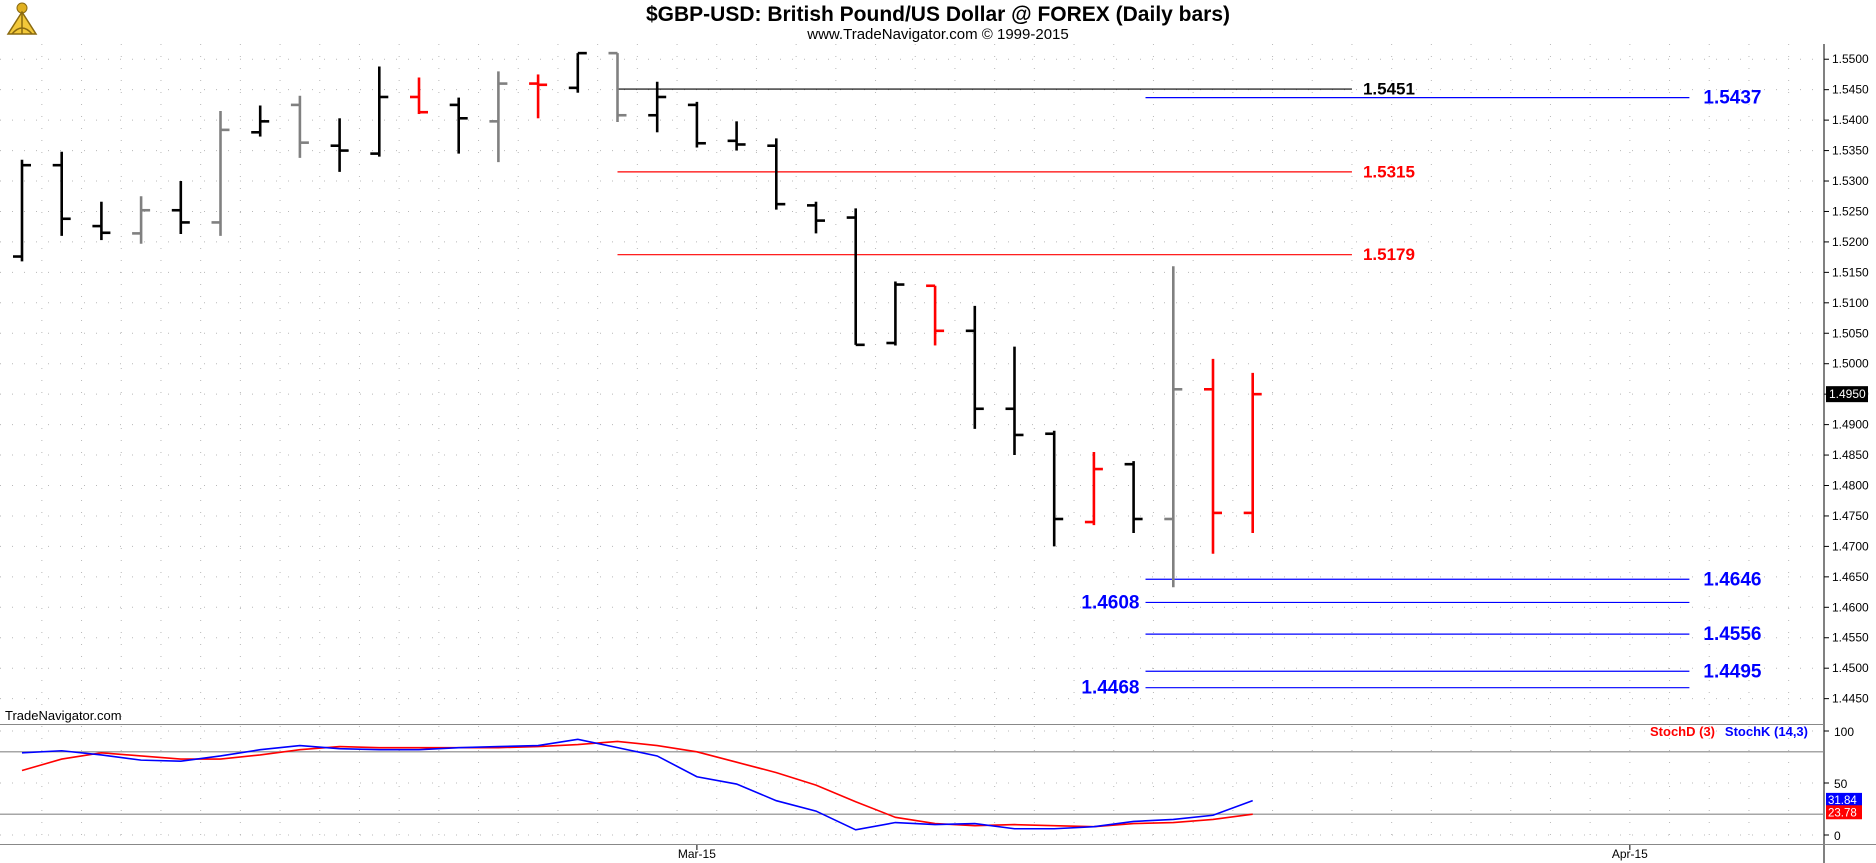 The width and height of the screenshot is (1876, 863). Describe the element at coordinates (63, 715) in the screenshot. I see `watermark-label: TradeNavigator.com` at that location.